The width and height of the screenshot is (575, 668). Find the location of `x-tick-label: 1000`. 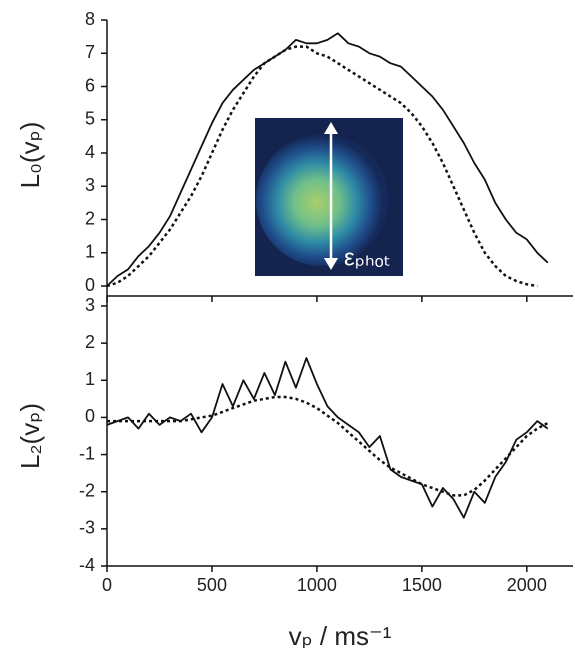

x-tick-label: 1000 is located at coordinates (317, 585).